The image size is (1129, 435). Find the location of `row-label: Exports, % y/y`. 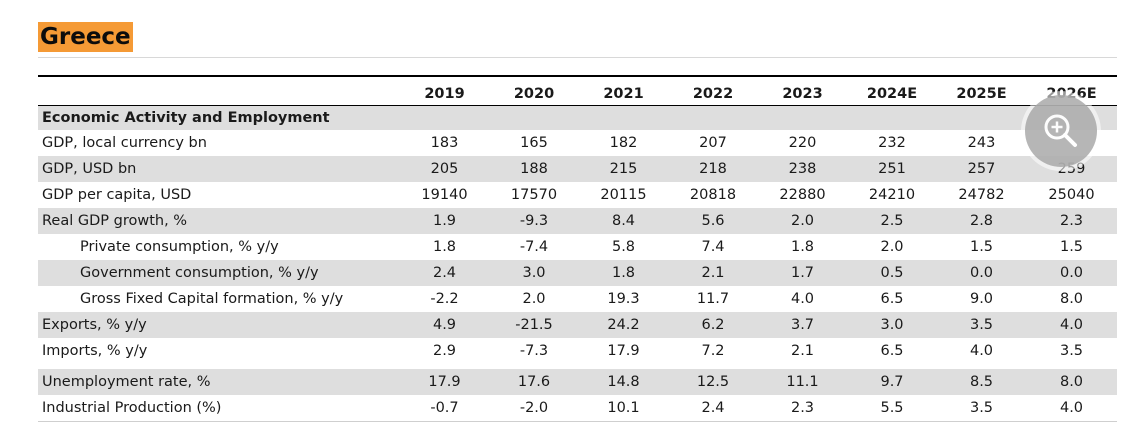

row-label: Exports, % y/y is located at coordinates (219, 324).